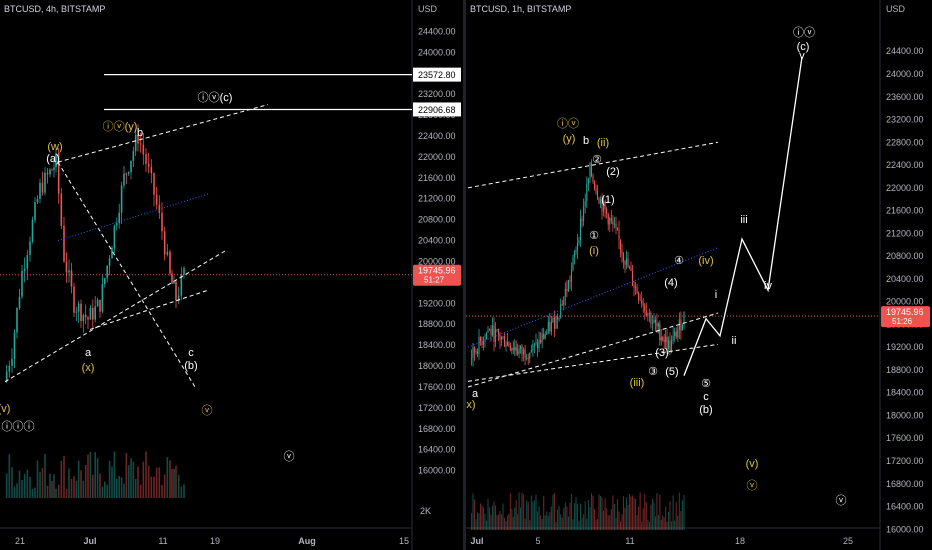  Describe the element at coordinates (437, 450) in the screenshot. I see `y-tick-label: 16400.00` at that location.